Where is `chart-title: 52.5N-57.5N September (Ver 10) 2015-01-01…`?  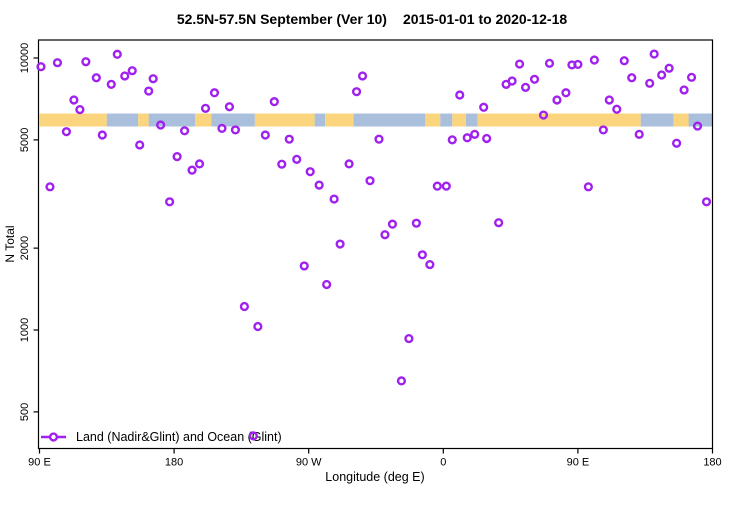 chart-title: 52.5N-57.5N September (Ver 10) 2015-01-01… is located at coordinates (372, 19).